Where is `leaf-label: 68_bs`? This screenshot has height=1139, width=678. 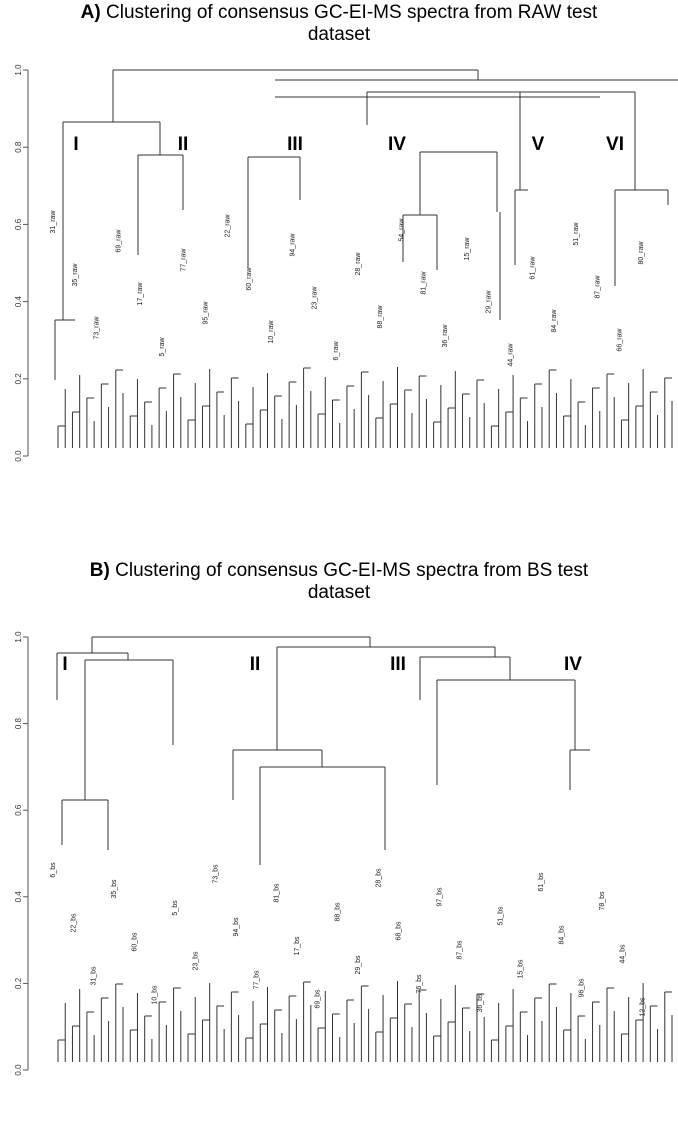 leaf-label: 68_bs is located at coordinates (399, 931).